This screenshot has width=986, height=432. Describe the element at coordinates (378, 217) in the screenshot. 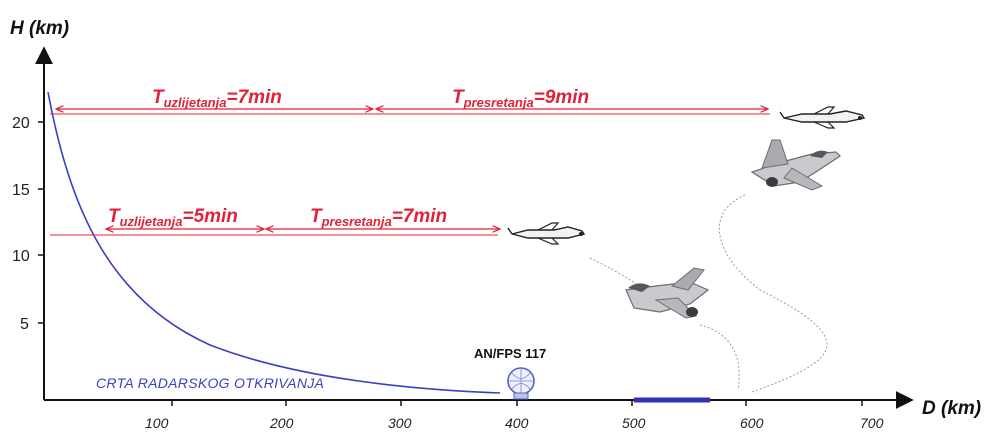

I see `intercept-time-low-label: Tpresretanja=7min` at that location.